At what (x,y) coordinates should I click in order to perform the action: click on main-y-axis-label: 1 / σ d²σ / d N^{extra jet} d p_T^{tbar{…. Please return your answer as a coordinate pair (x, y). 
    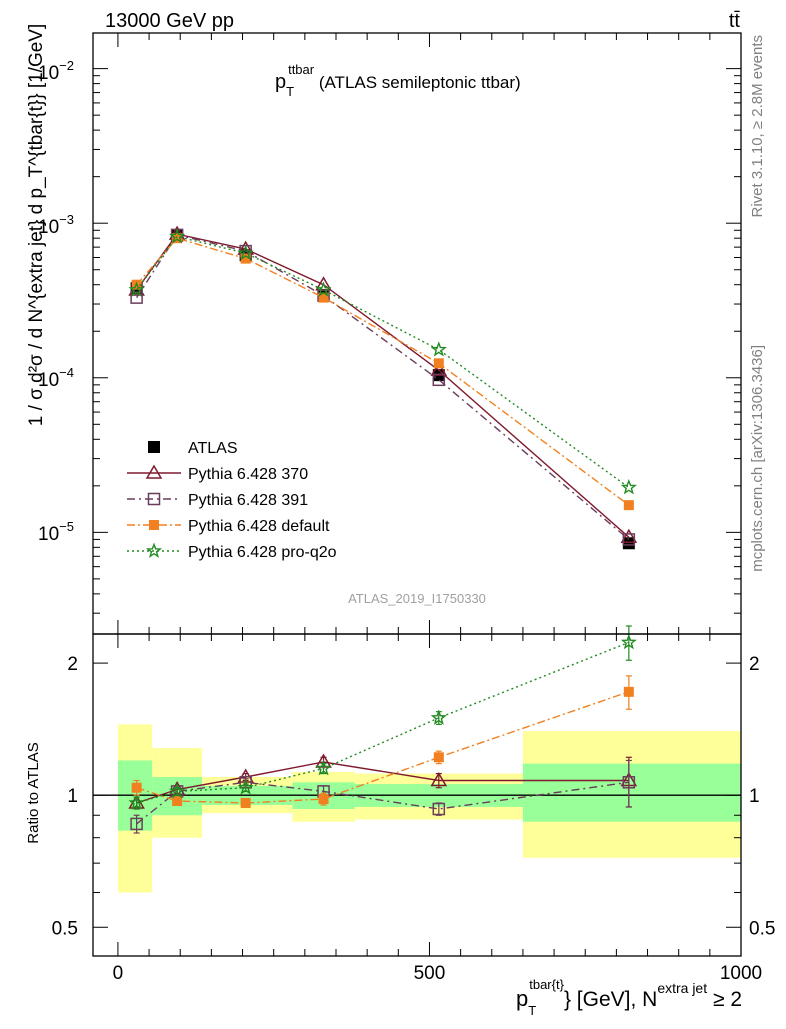
    Looking at the image, I should click on (36, 225).